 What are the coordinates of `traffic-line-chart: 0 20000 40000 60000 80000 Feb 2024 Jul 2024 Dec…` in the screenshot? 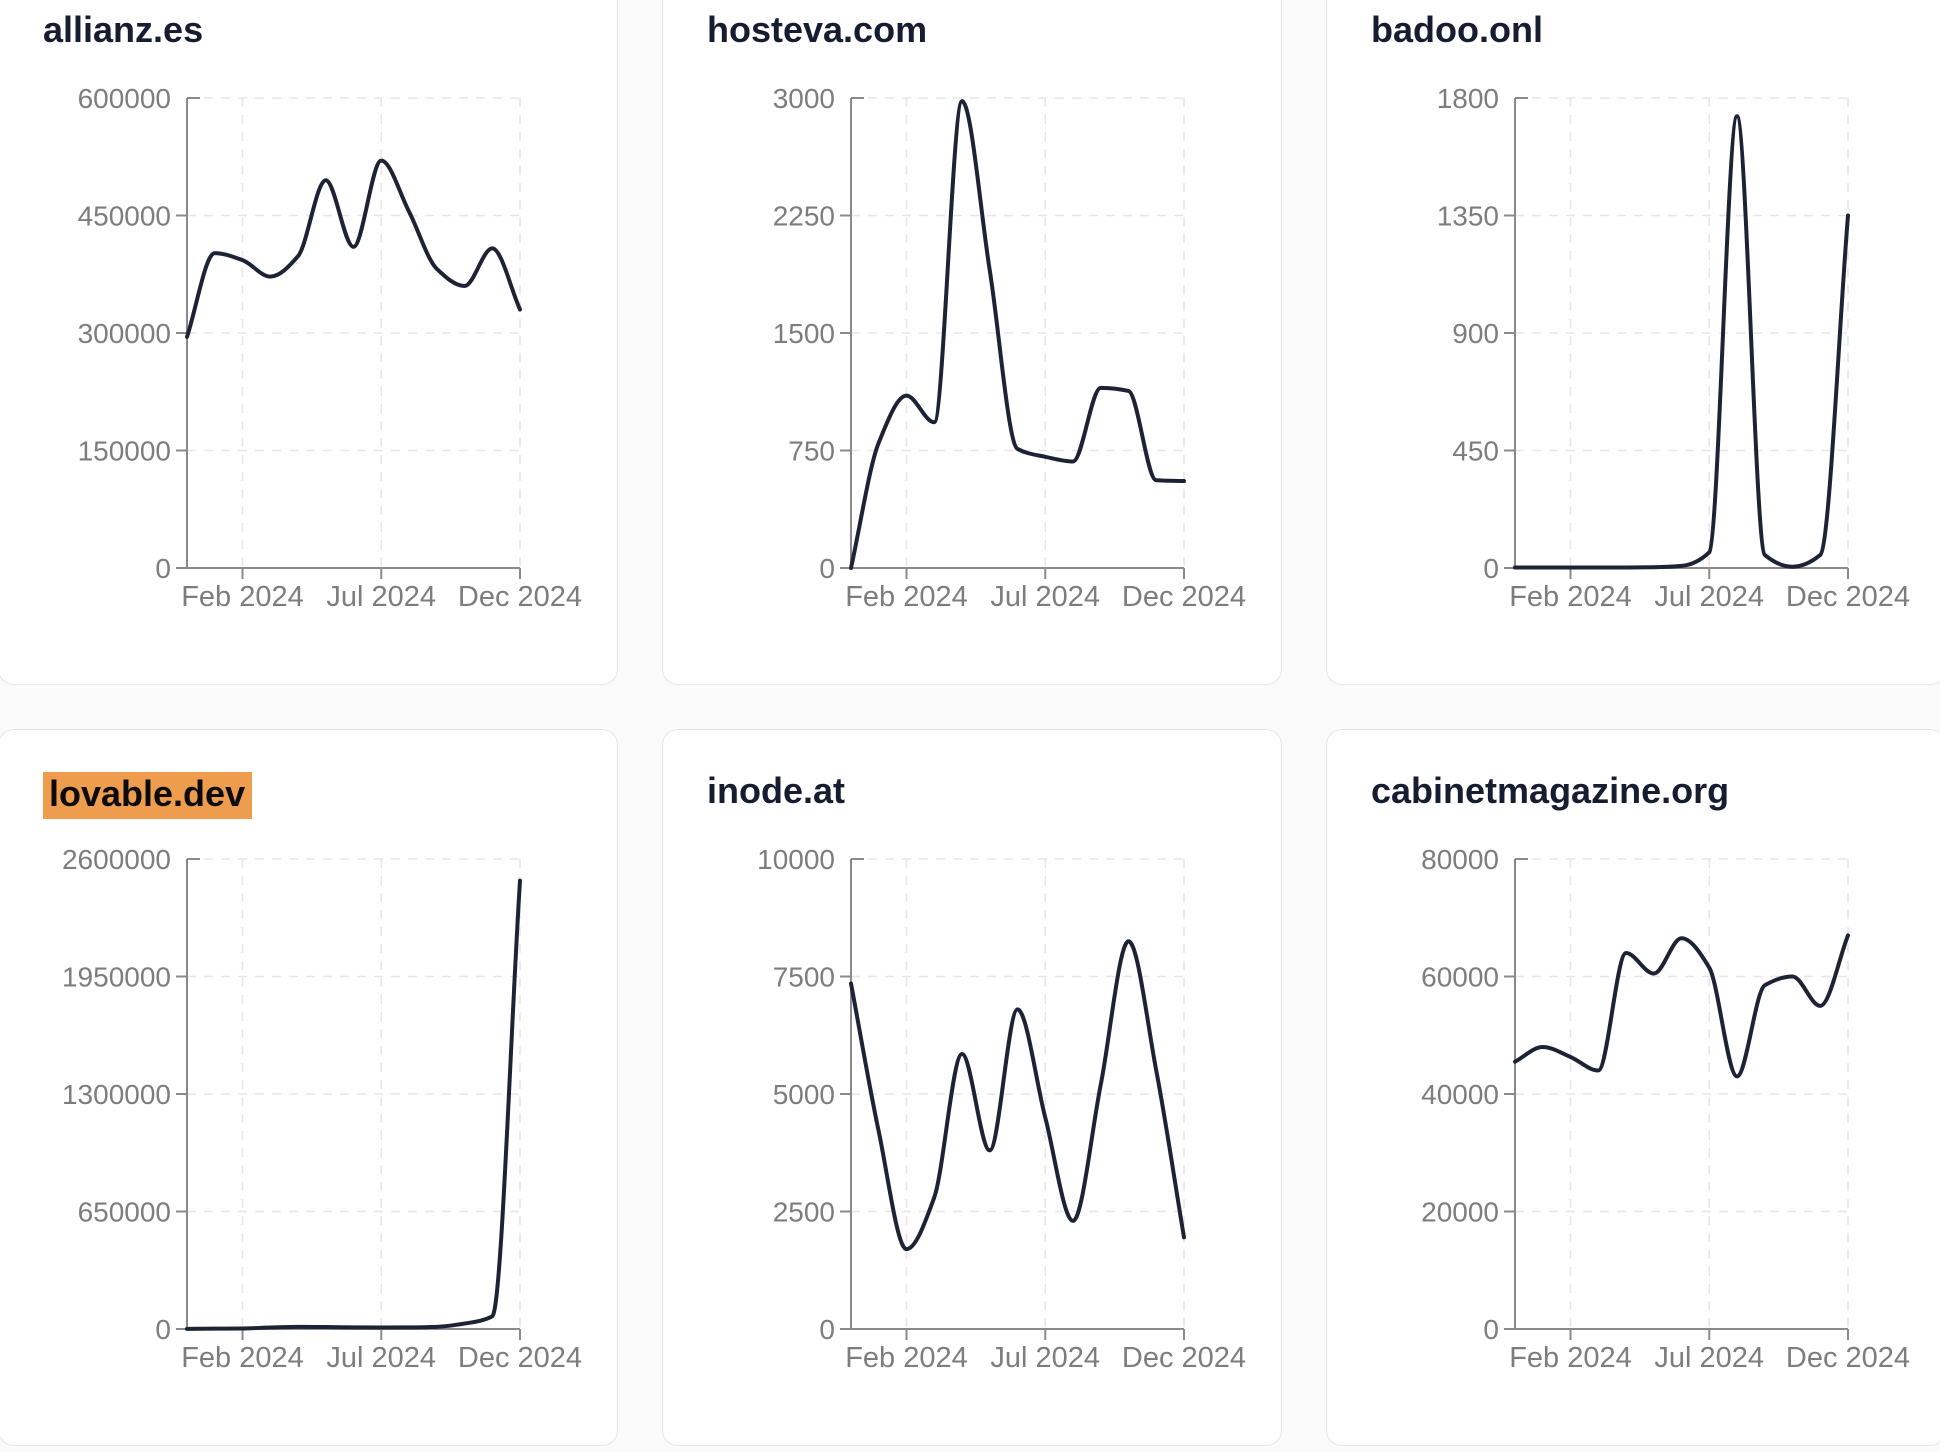 It's located at (1665, 1109).